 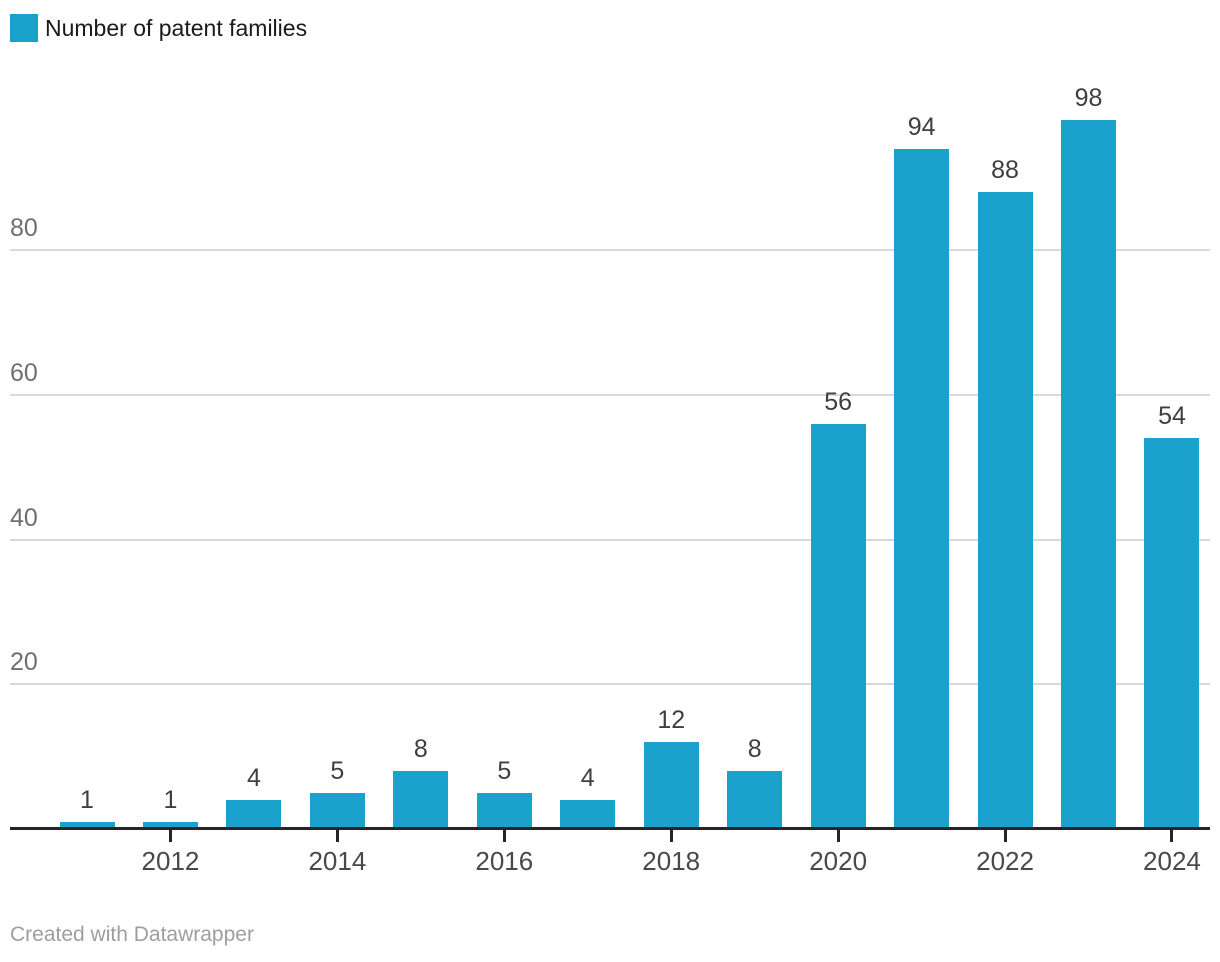 I want to click on value-label-2020: 56, so click(x=838, y=402).